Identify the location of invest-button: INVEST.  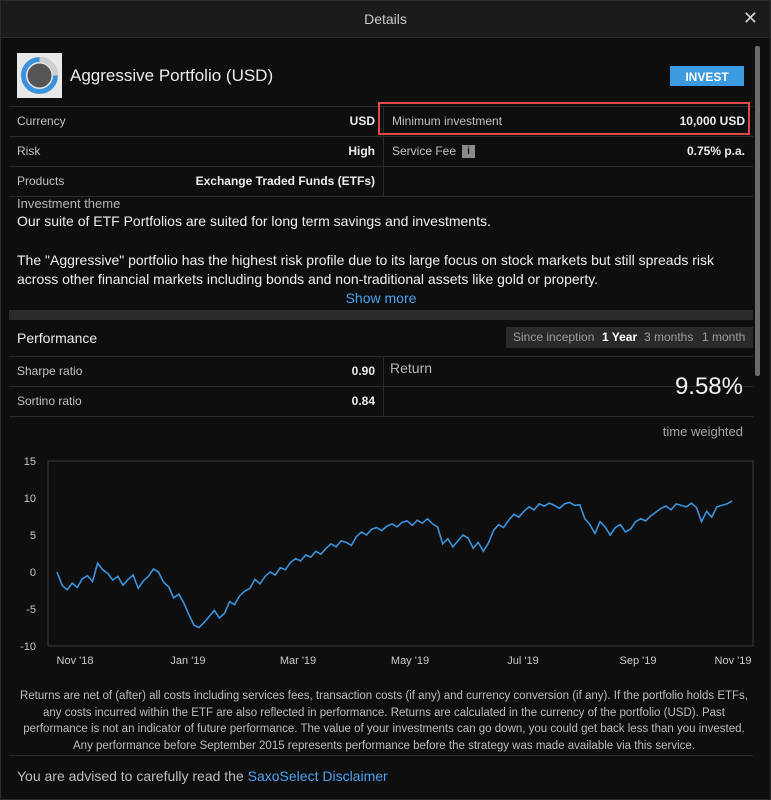
(707, 76).